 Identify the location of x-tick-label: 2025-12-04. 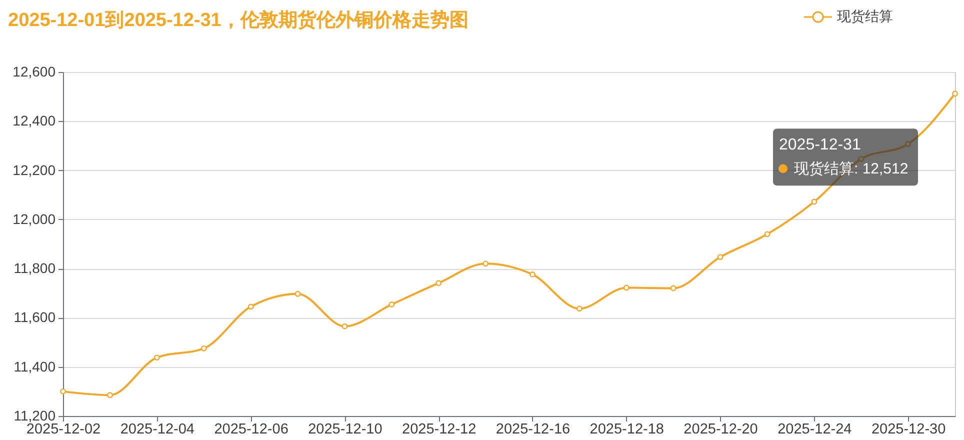
(157, 430).